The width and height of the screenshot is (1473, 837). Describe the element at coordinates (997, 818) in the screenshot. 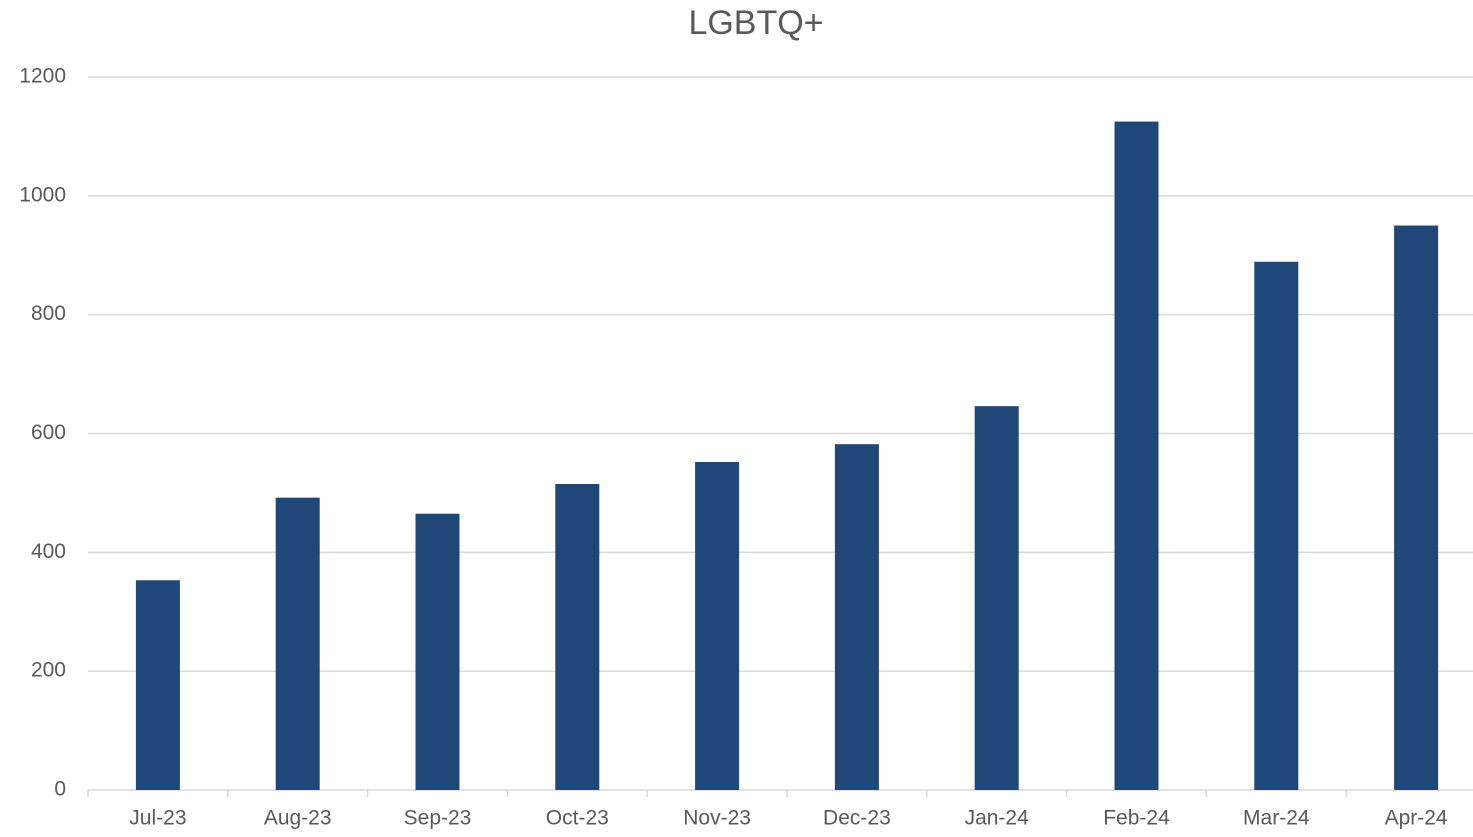

I see `x-tick-label: Jan-24` at that location.